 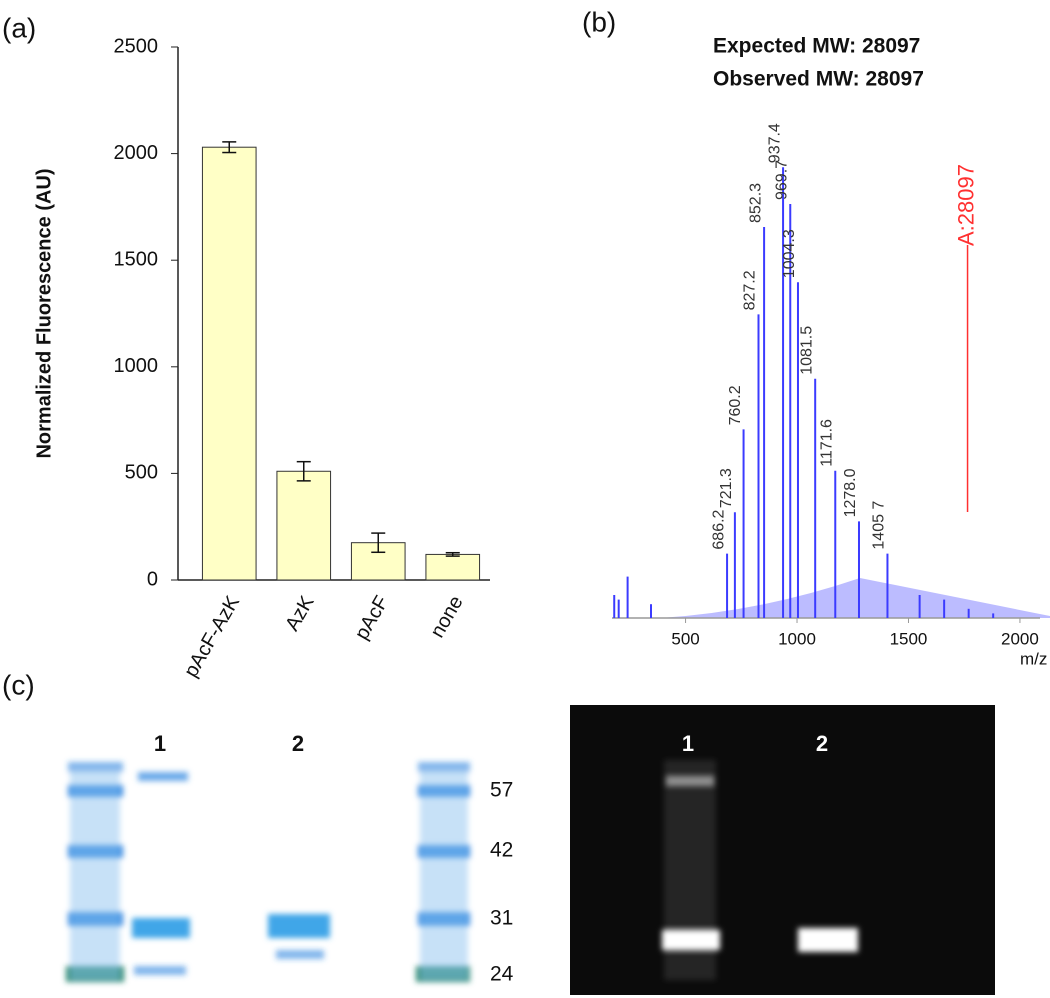 I want to click on coomassie-gel, so click(x=268, y=872).